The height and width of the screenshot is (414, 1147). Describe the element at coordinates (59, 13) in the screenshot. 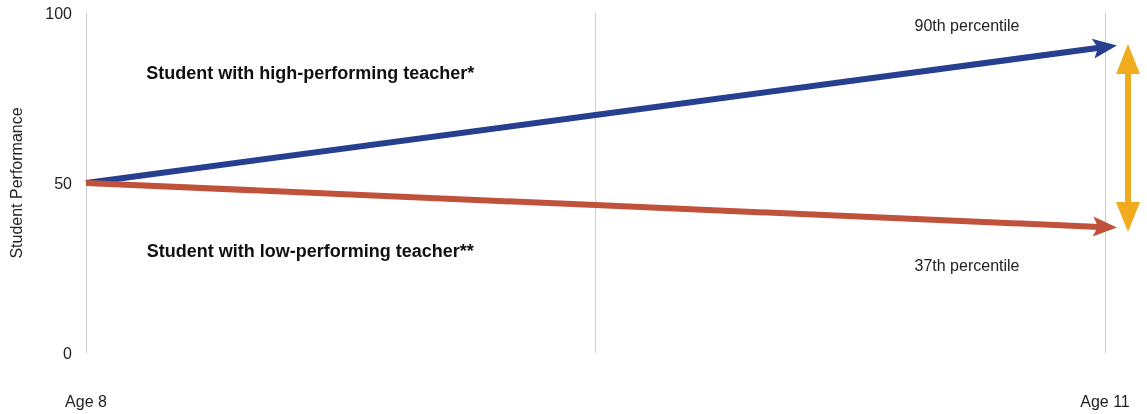

I see `y-tick-label: 100` at that location.